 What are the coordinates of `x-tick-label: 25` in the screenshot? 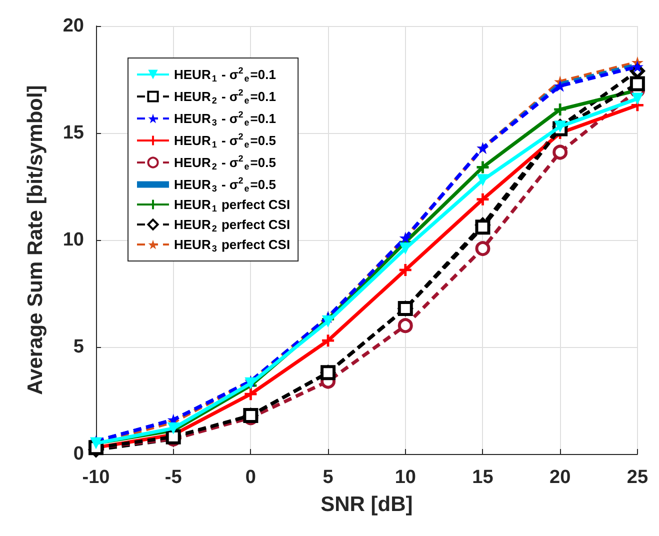 It's located at (637, 477).